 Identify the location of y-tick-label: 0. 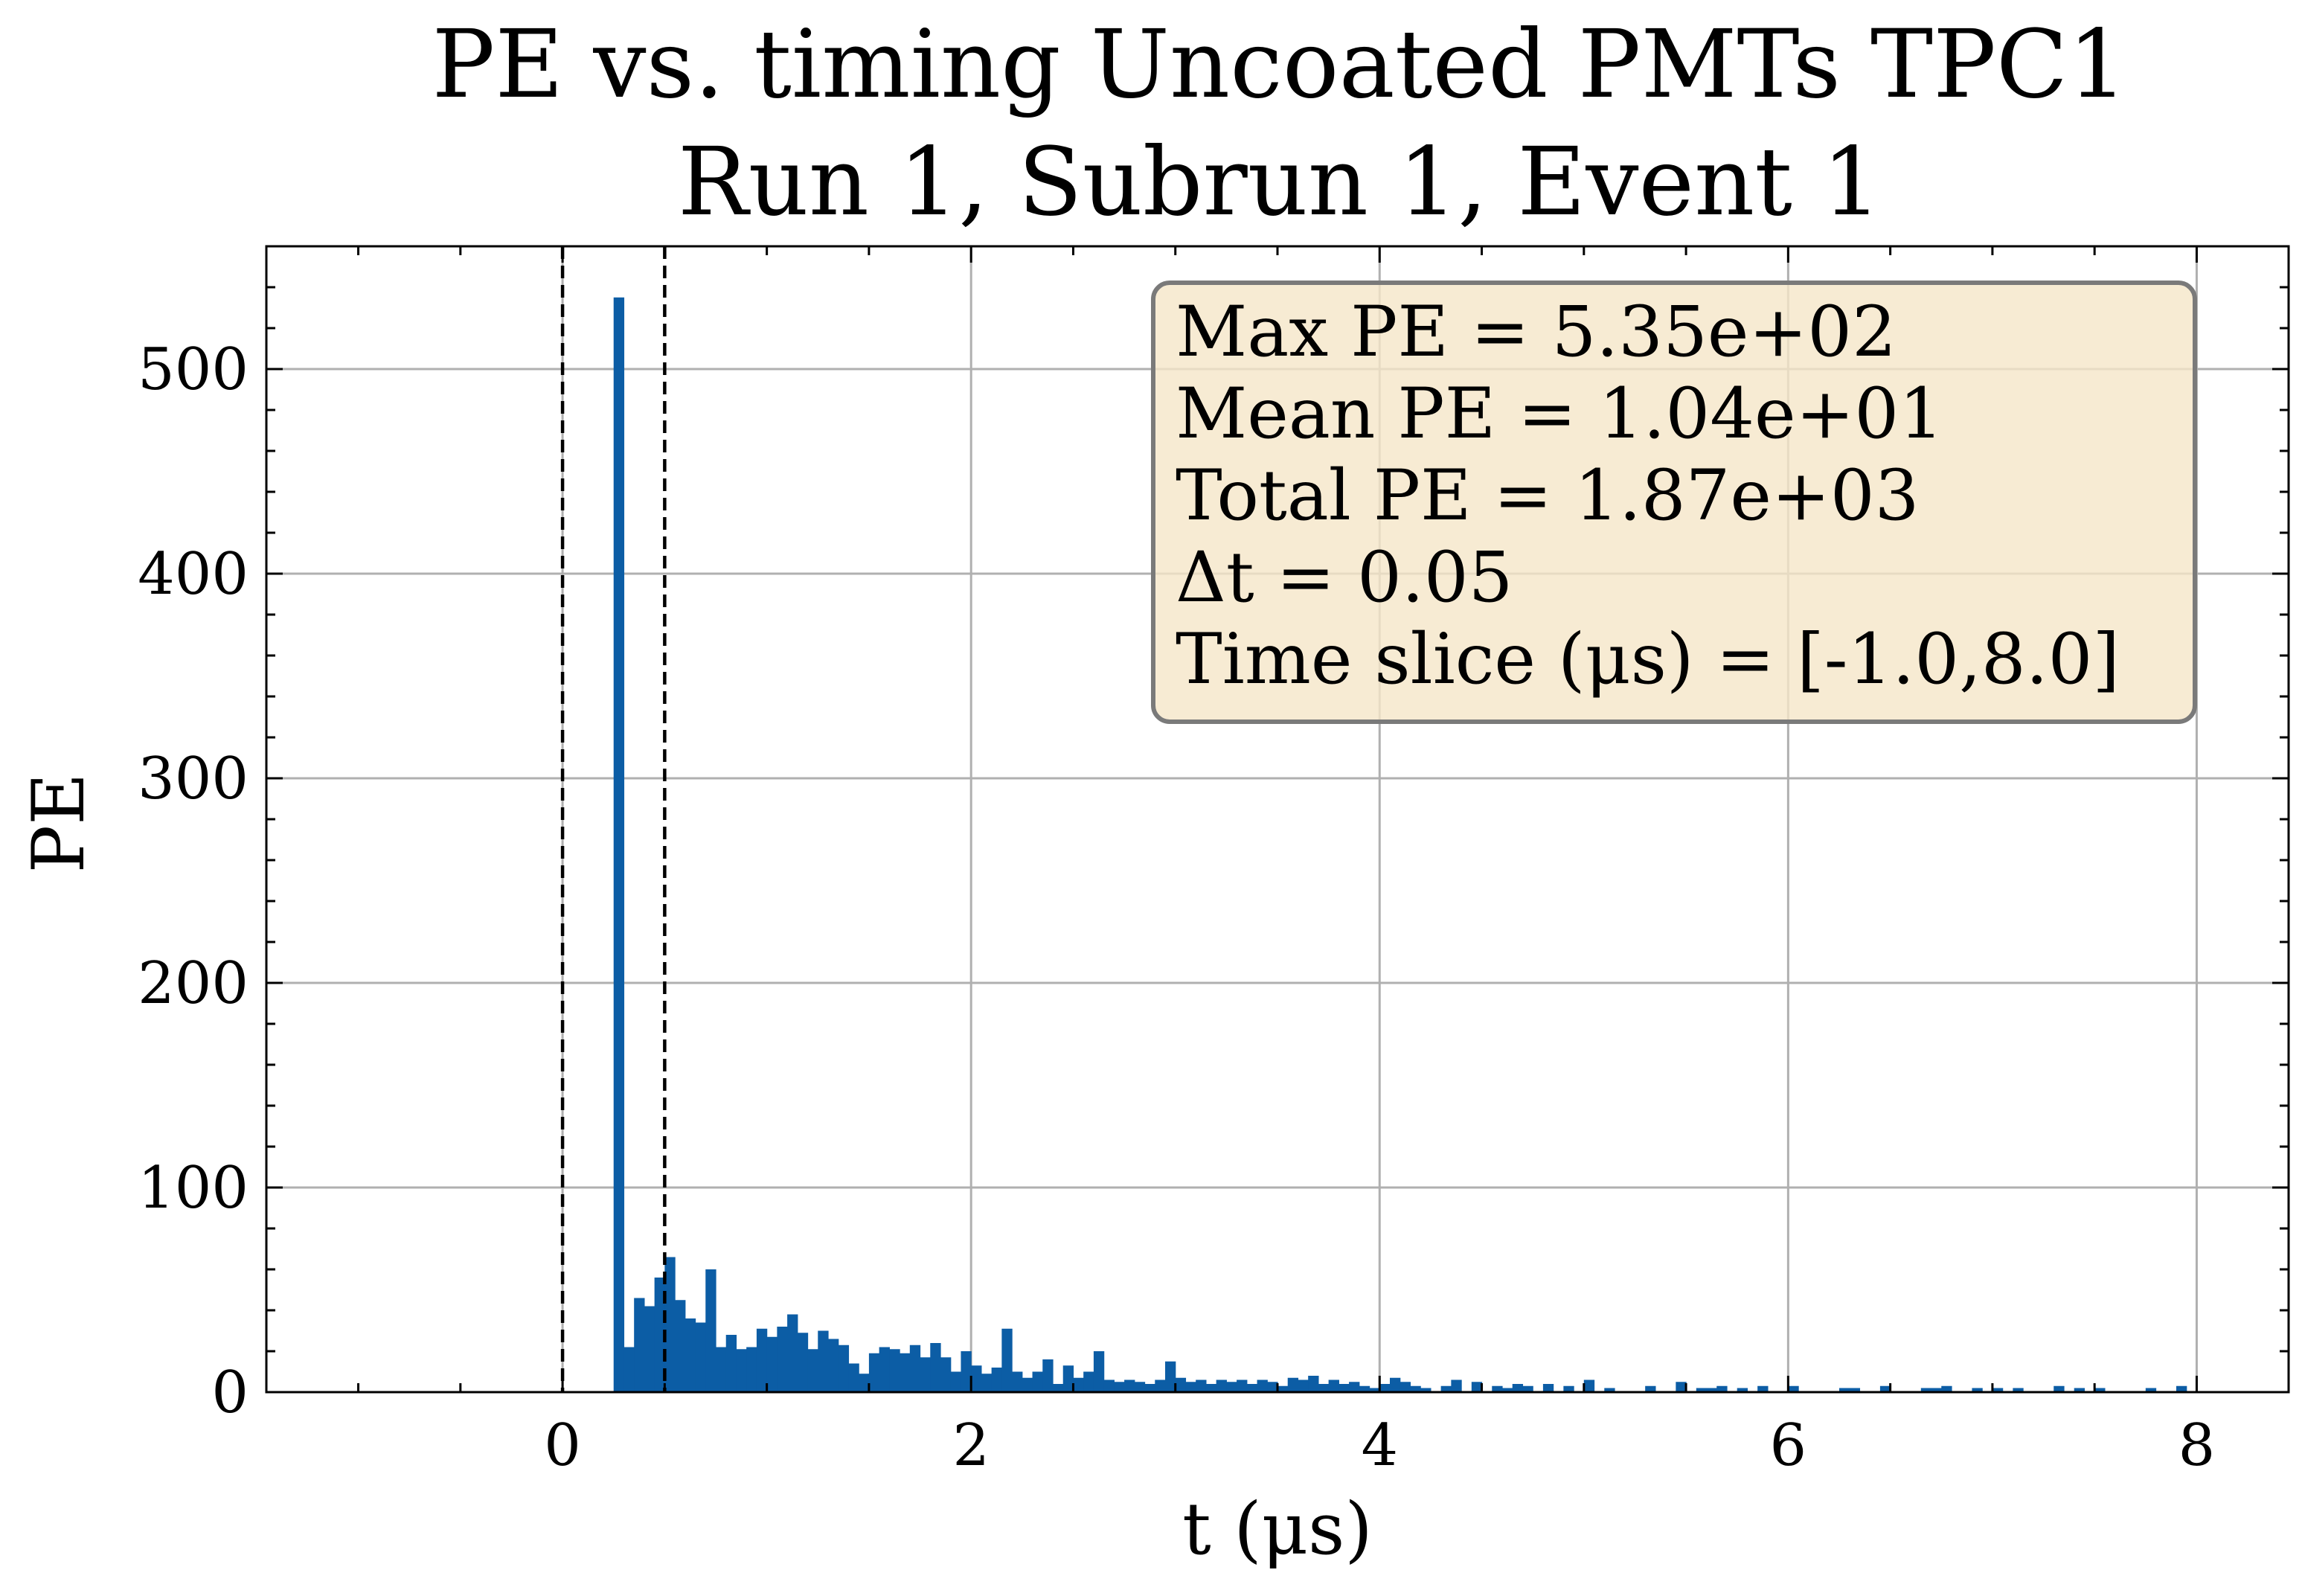
(230, 1392).